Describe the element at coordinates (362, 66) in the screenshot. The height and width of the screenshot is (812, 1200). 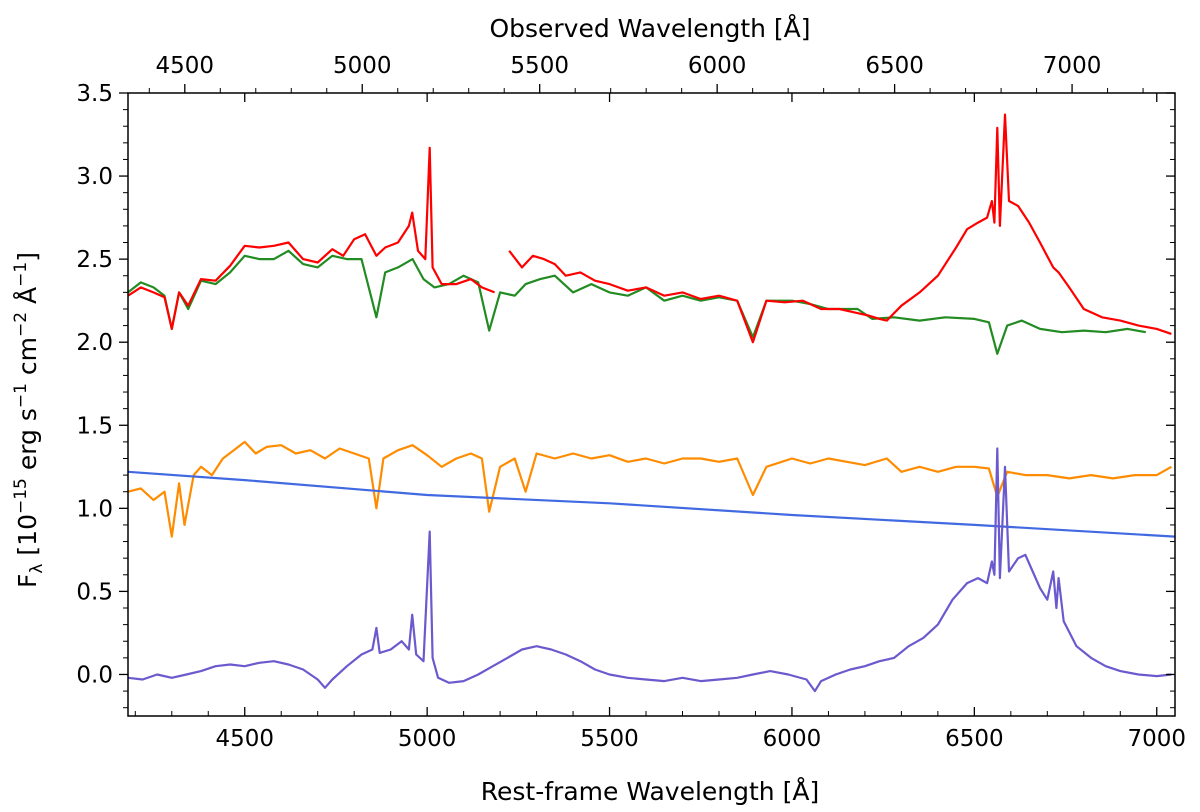
I see `x2-tick-label: 5000` at that location.